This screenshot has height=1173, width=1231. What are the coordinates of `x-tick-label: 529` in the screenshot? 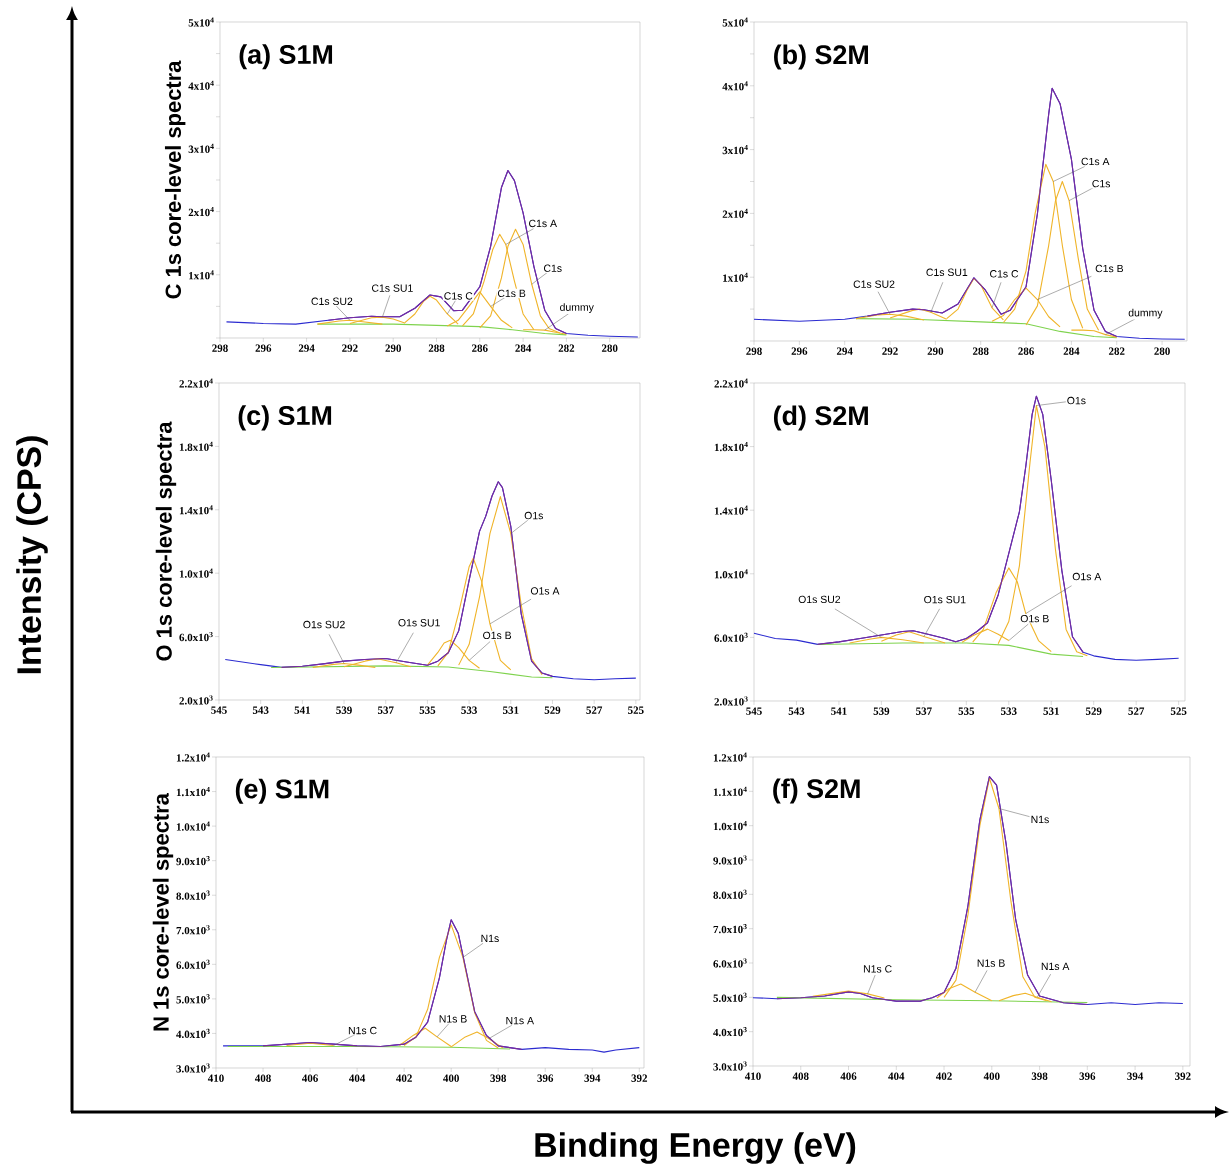 It's located at (1093, 711).